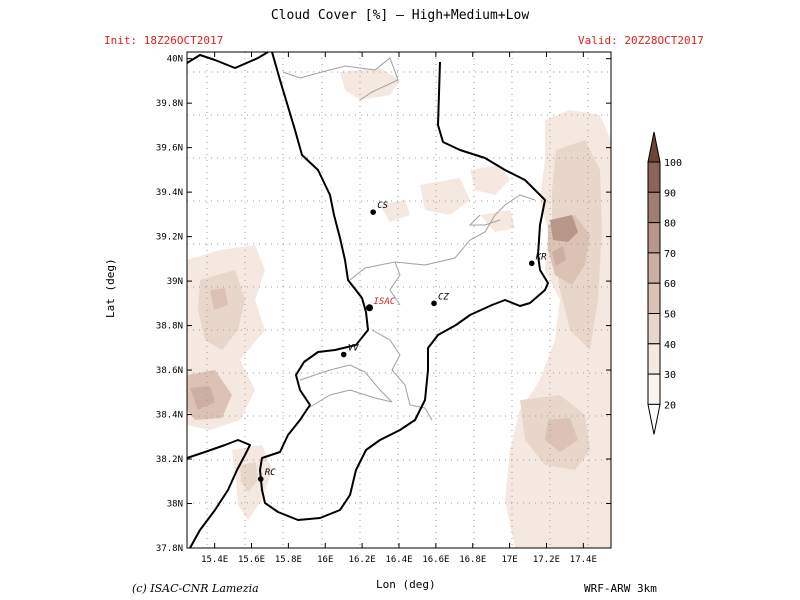 This screenshot has height=600, width=800. What do you see at coordinates (214, 560) in the screenshot?
I see `x-tick-label: 15.4E` at bounding box center [214, 560].